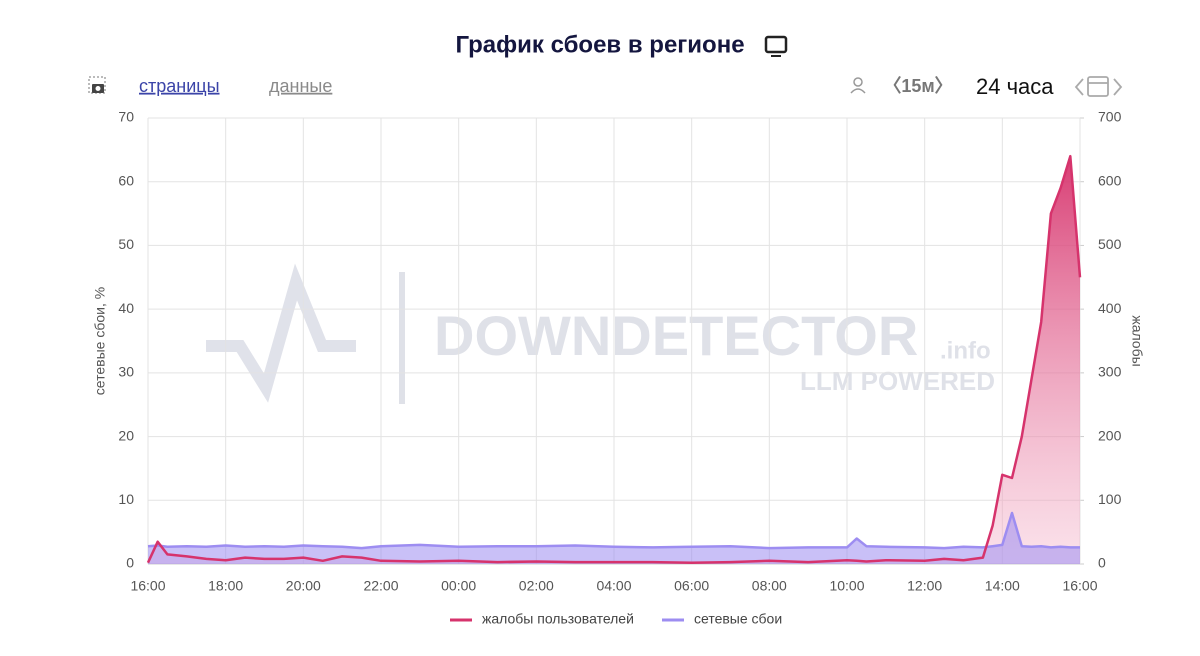  Describe the element at coordinates (126, 117) in the screenshot. I see `y-tick-label: 70` at that location.